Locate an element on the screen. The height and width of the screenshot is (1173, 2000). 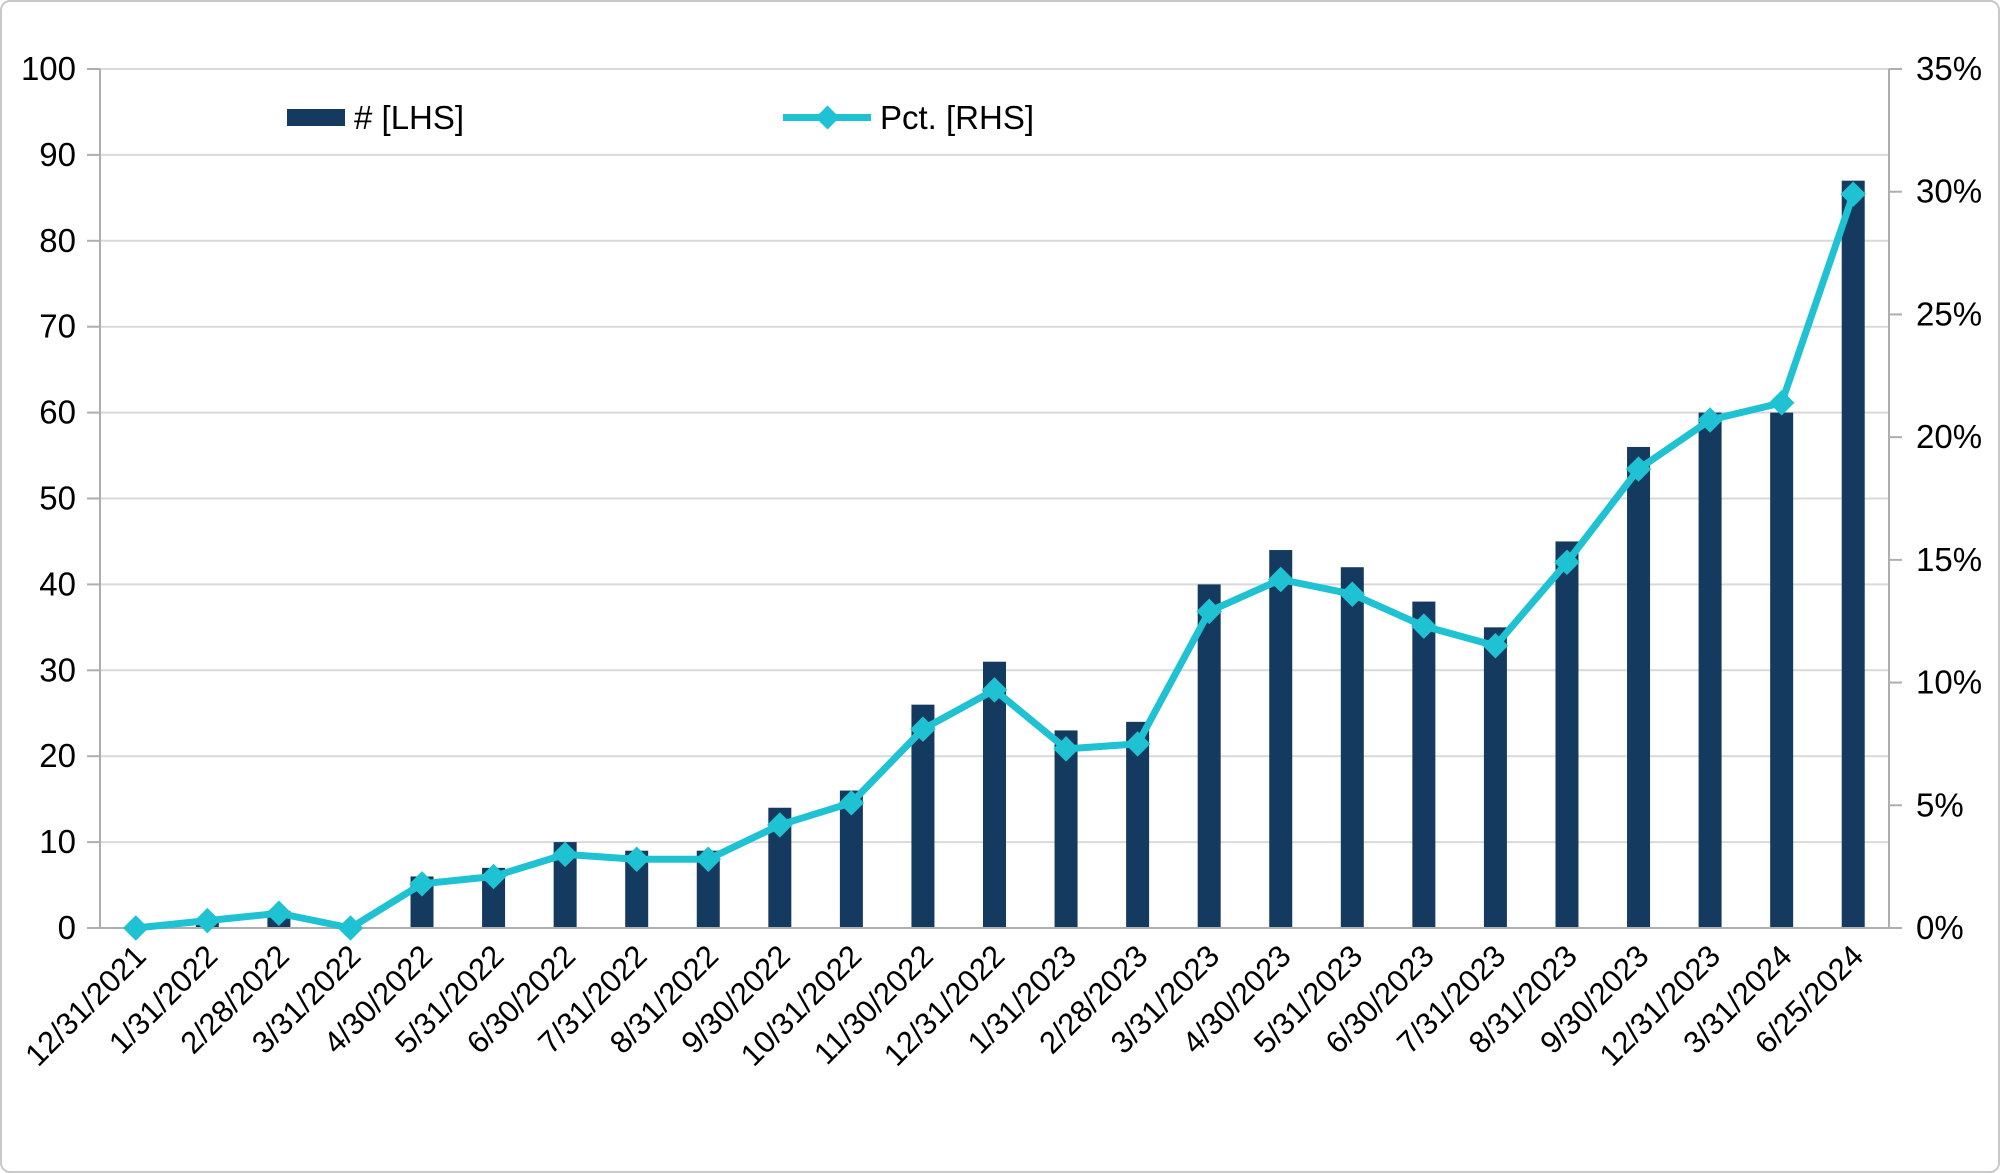
left-axis-tick-label: 30 is located at coordinates (57, 669).